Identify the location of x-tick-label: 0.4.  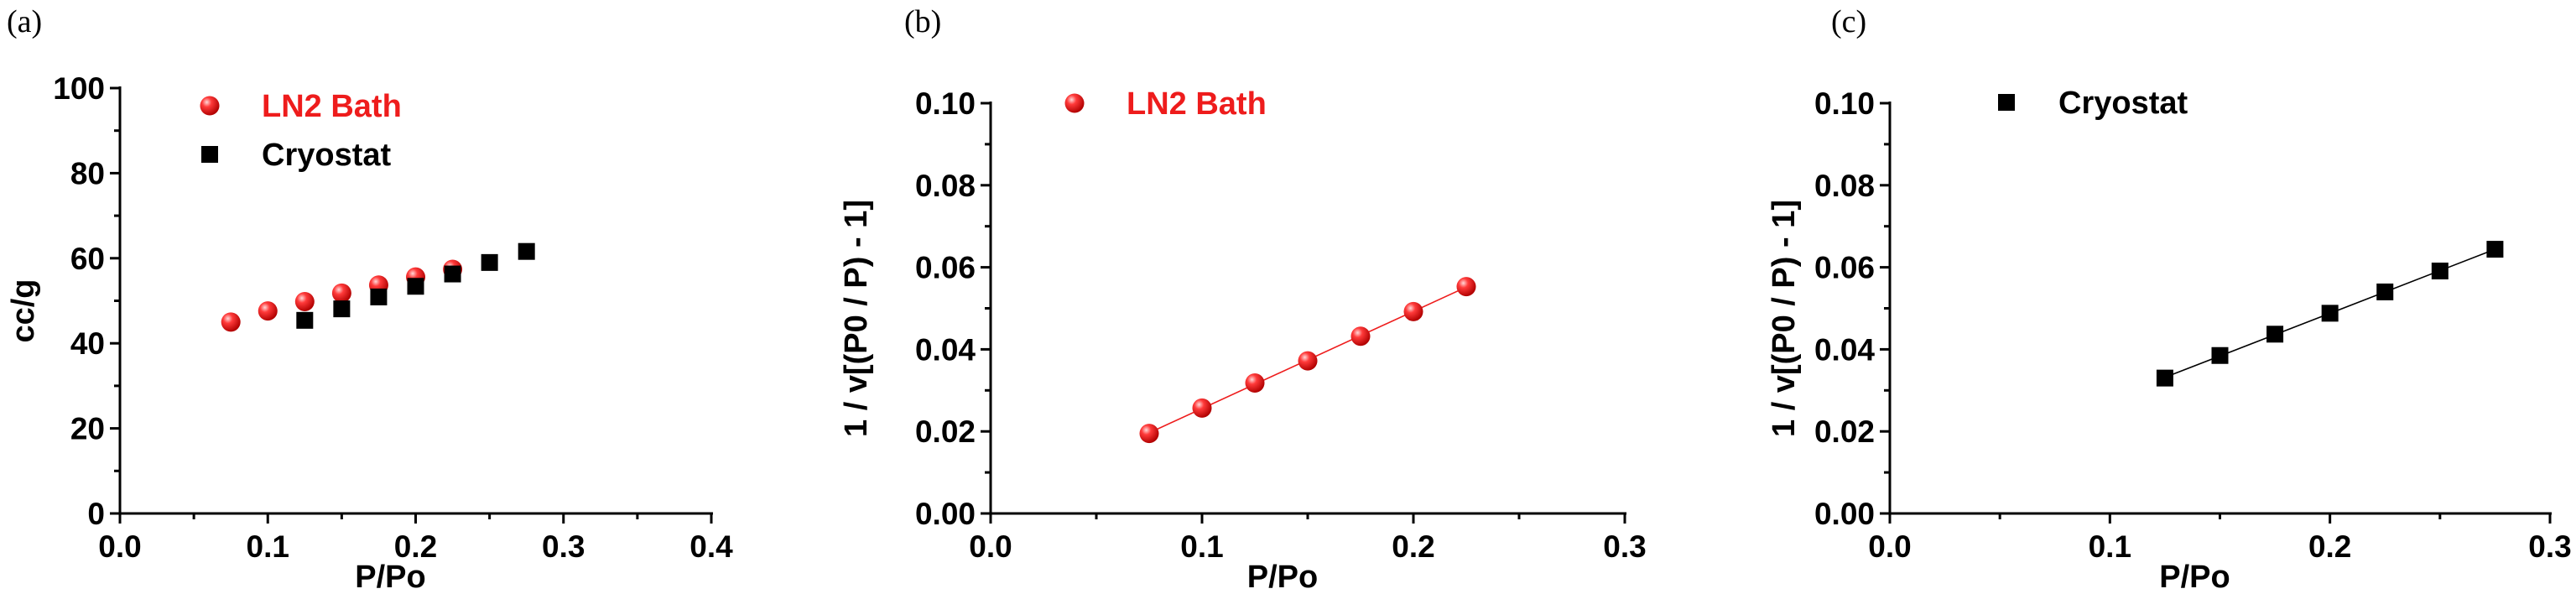
(711, 546).